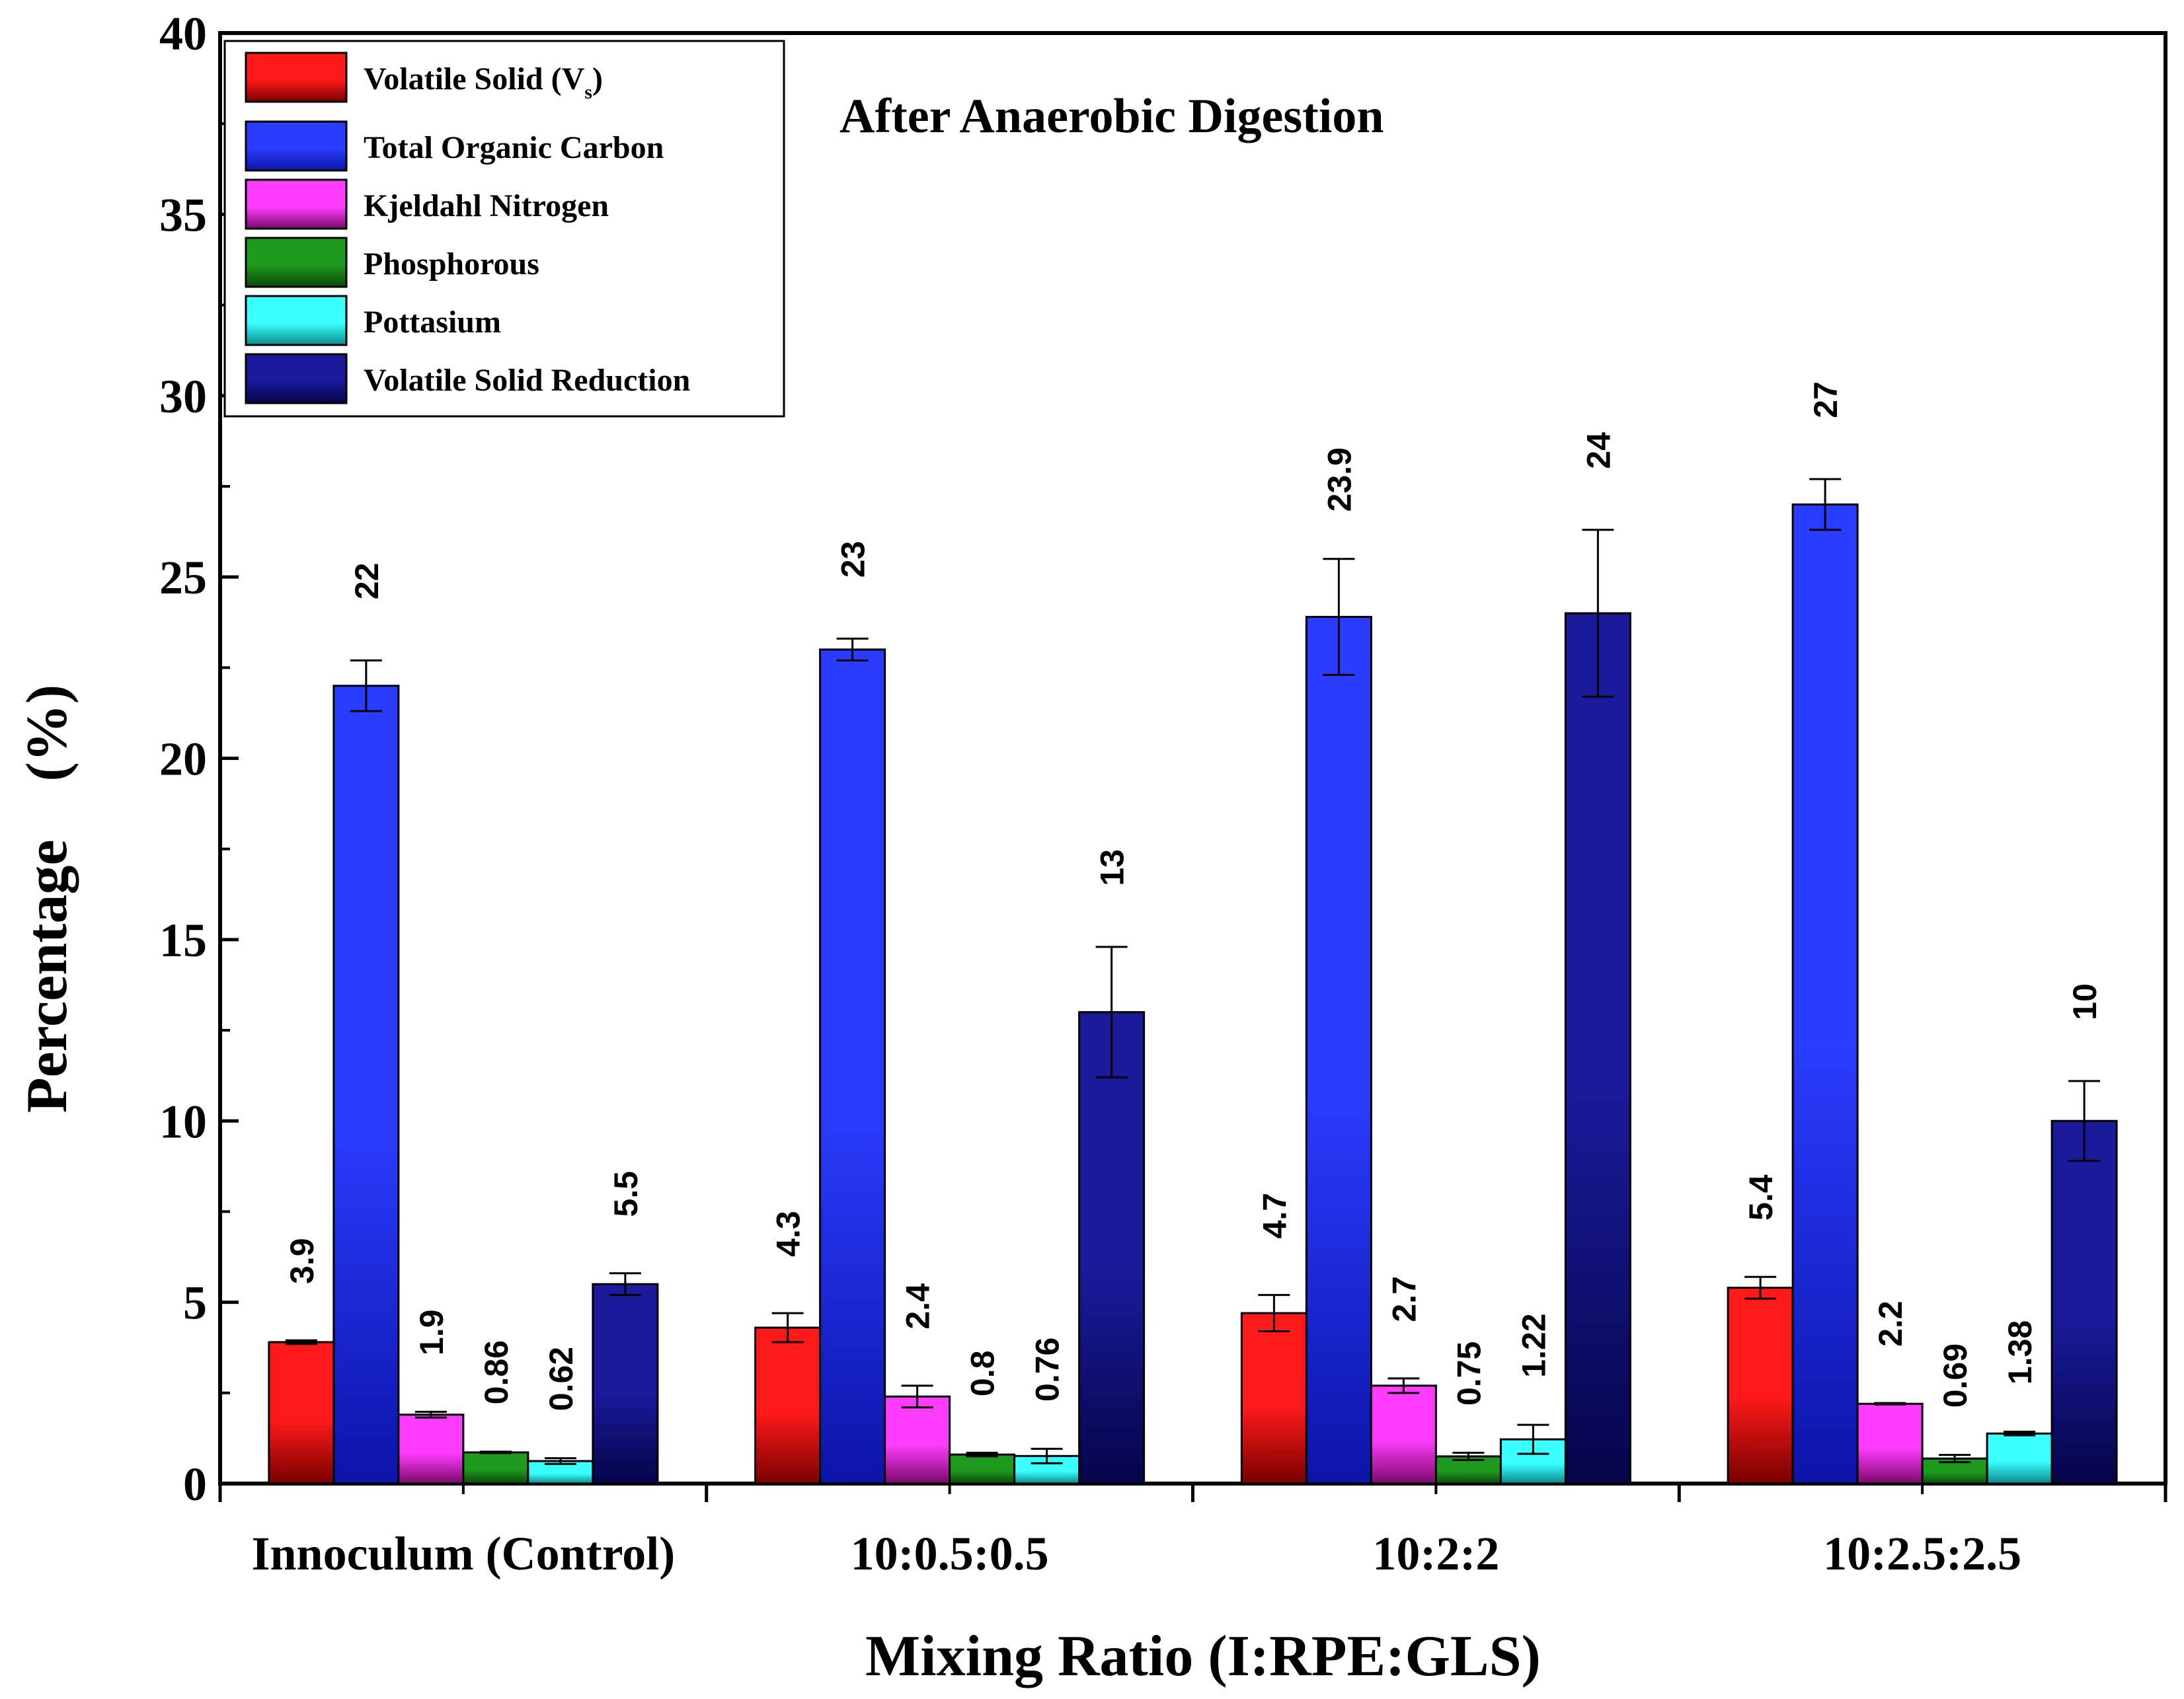 This screenshot has width=2184, height=1699. Describe the element at coordinates (1274, 1216) in the screenshot. I see `data-label: 4.7` at that location.